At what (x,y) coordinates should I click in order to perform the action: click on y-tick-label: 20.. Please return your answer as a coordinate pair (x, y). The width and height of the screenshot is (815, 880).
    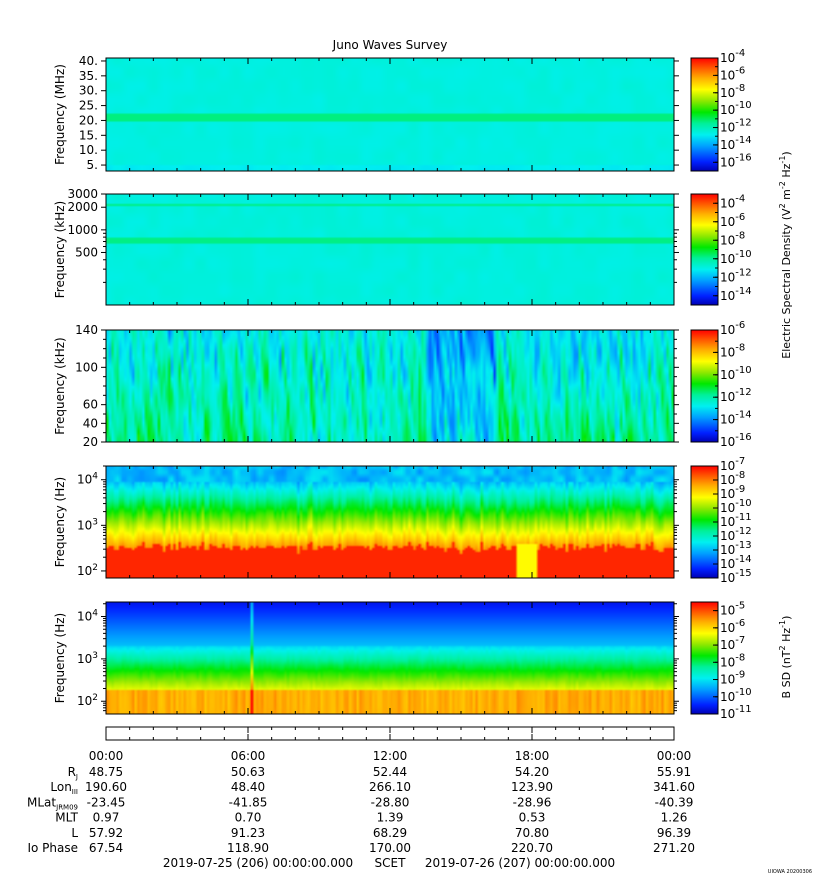
    Looking at the image, I should click on (88, 120).